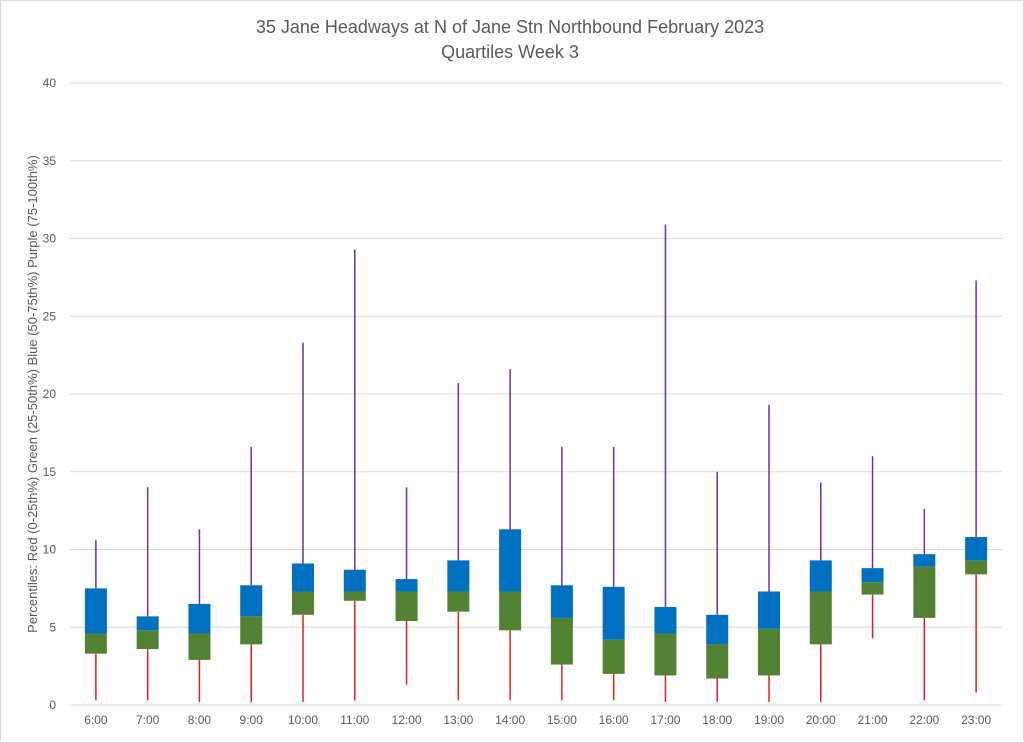 Image resolution: width=1024 pixels, height=743 pixels. Describe the element at coordinates (50, 83) in the screenshot. I see `y-tick-label: 40` at that location.